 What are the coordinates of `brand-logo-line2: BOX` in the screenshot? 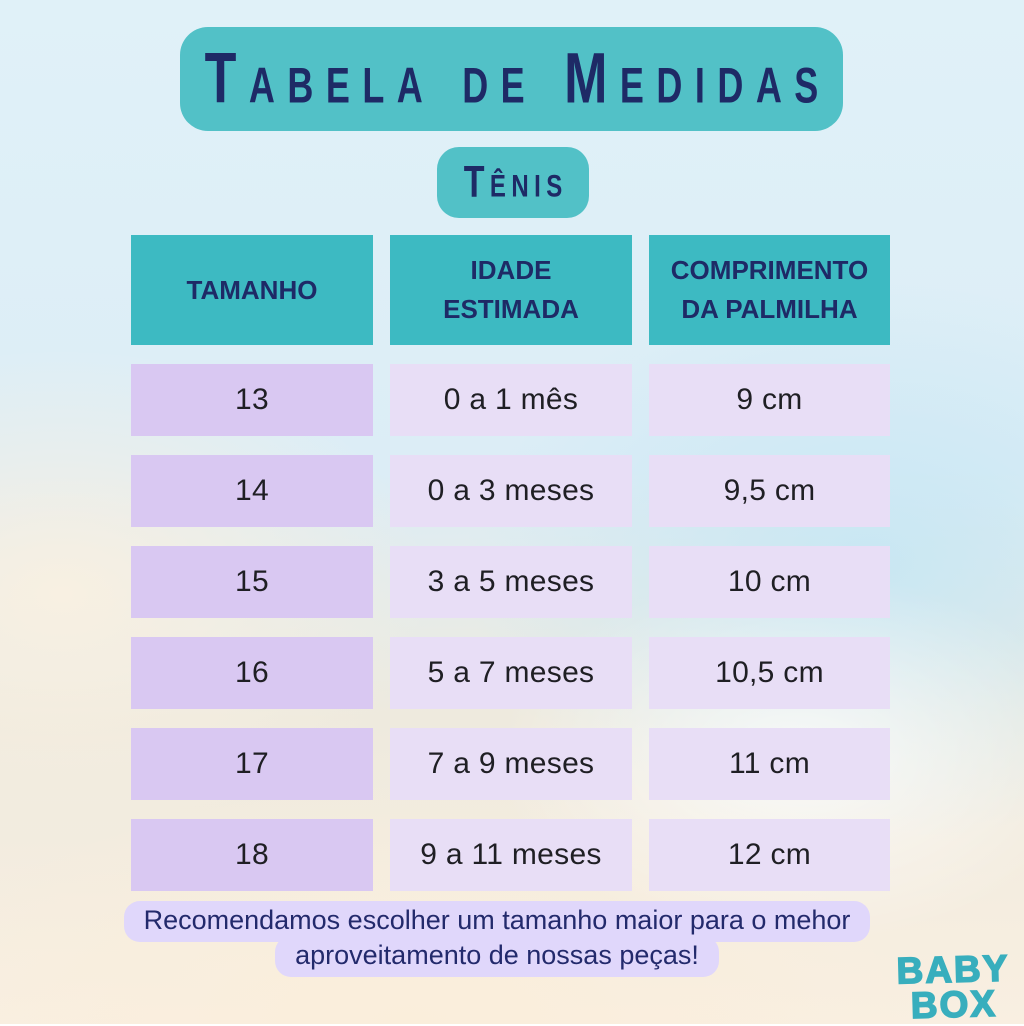 It's located at (954, 1004).